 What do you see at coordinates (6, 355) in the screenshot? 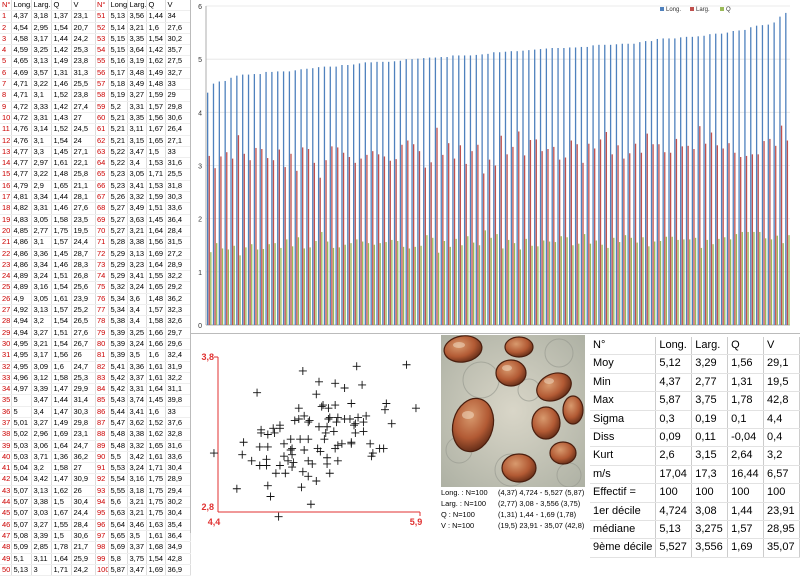
I see `row-number: 31` at bounding box center [6, 355].